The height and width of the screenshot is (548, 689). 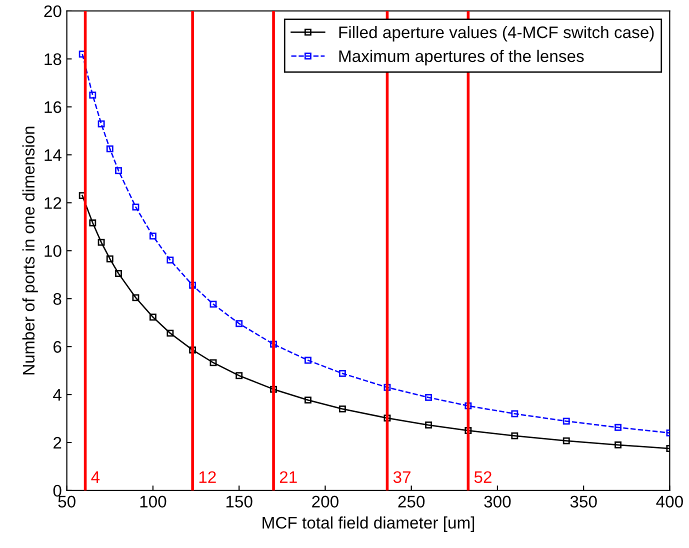 What do you see at coordinates (496, 34) in the screenshot?
I see `legend-label: Filled aperture values (4-MCF switch case)` at bounding box center [496, 34].